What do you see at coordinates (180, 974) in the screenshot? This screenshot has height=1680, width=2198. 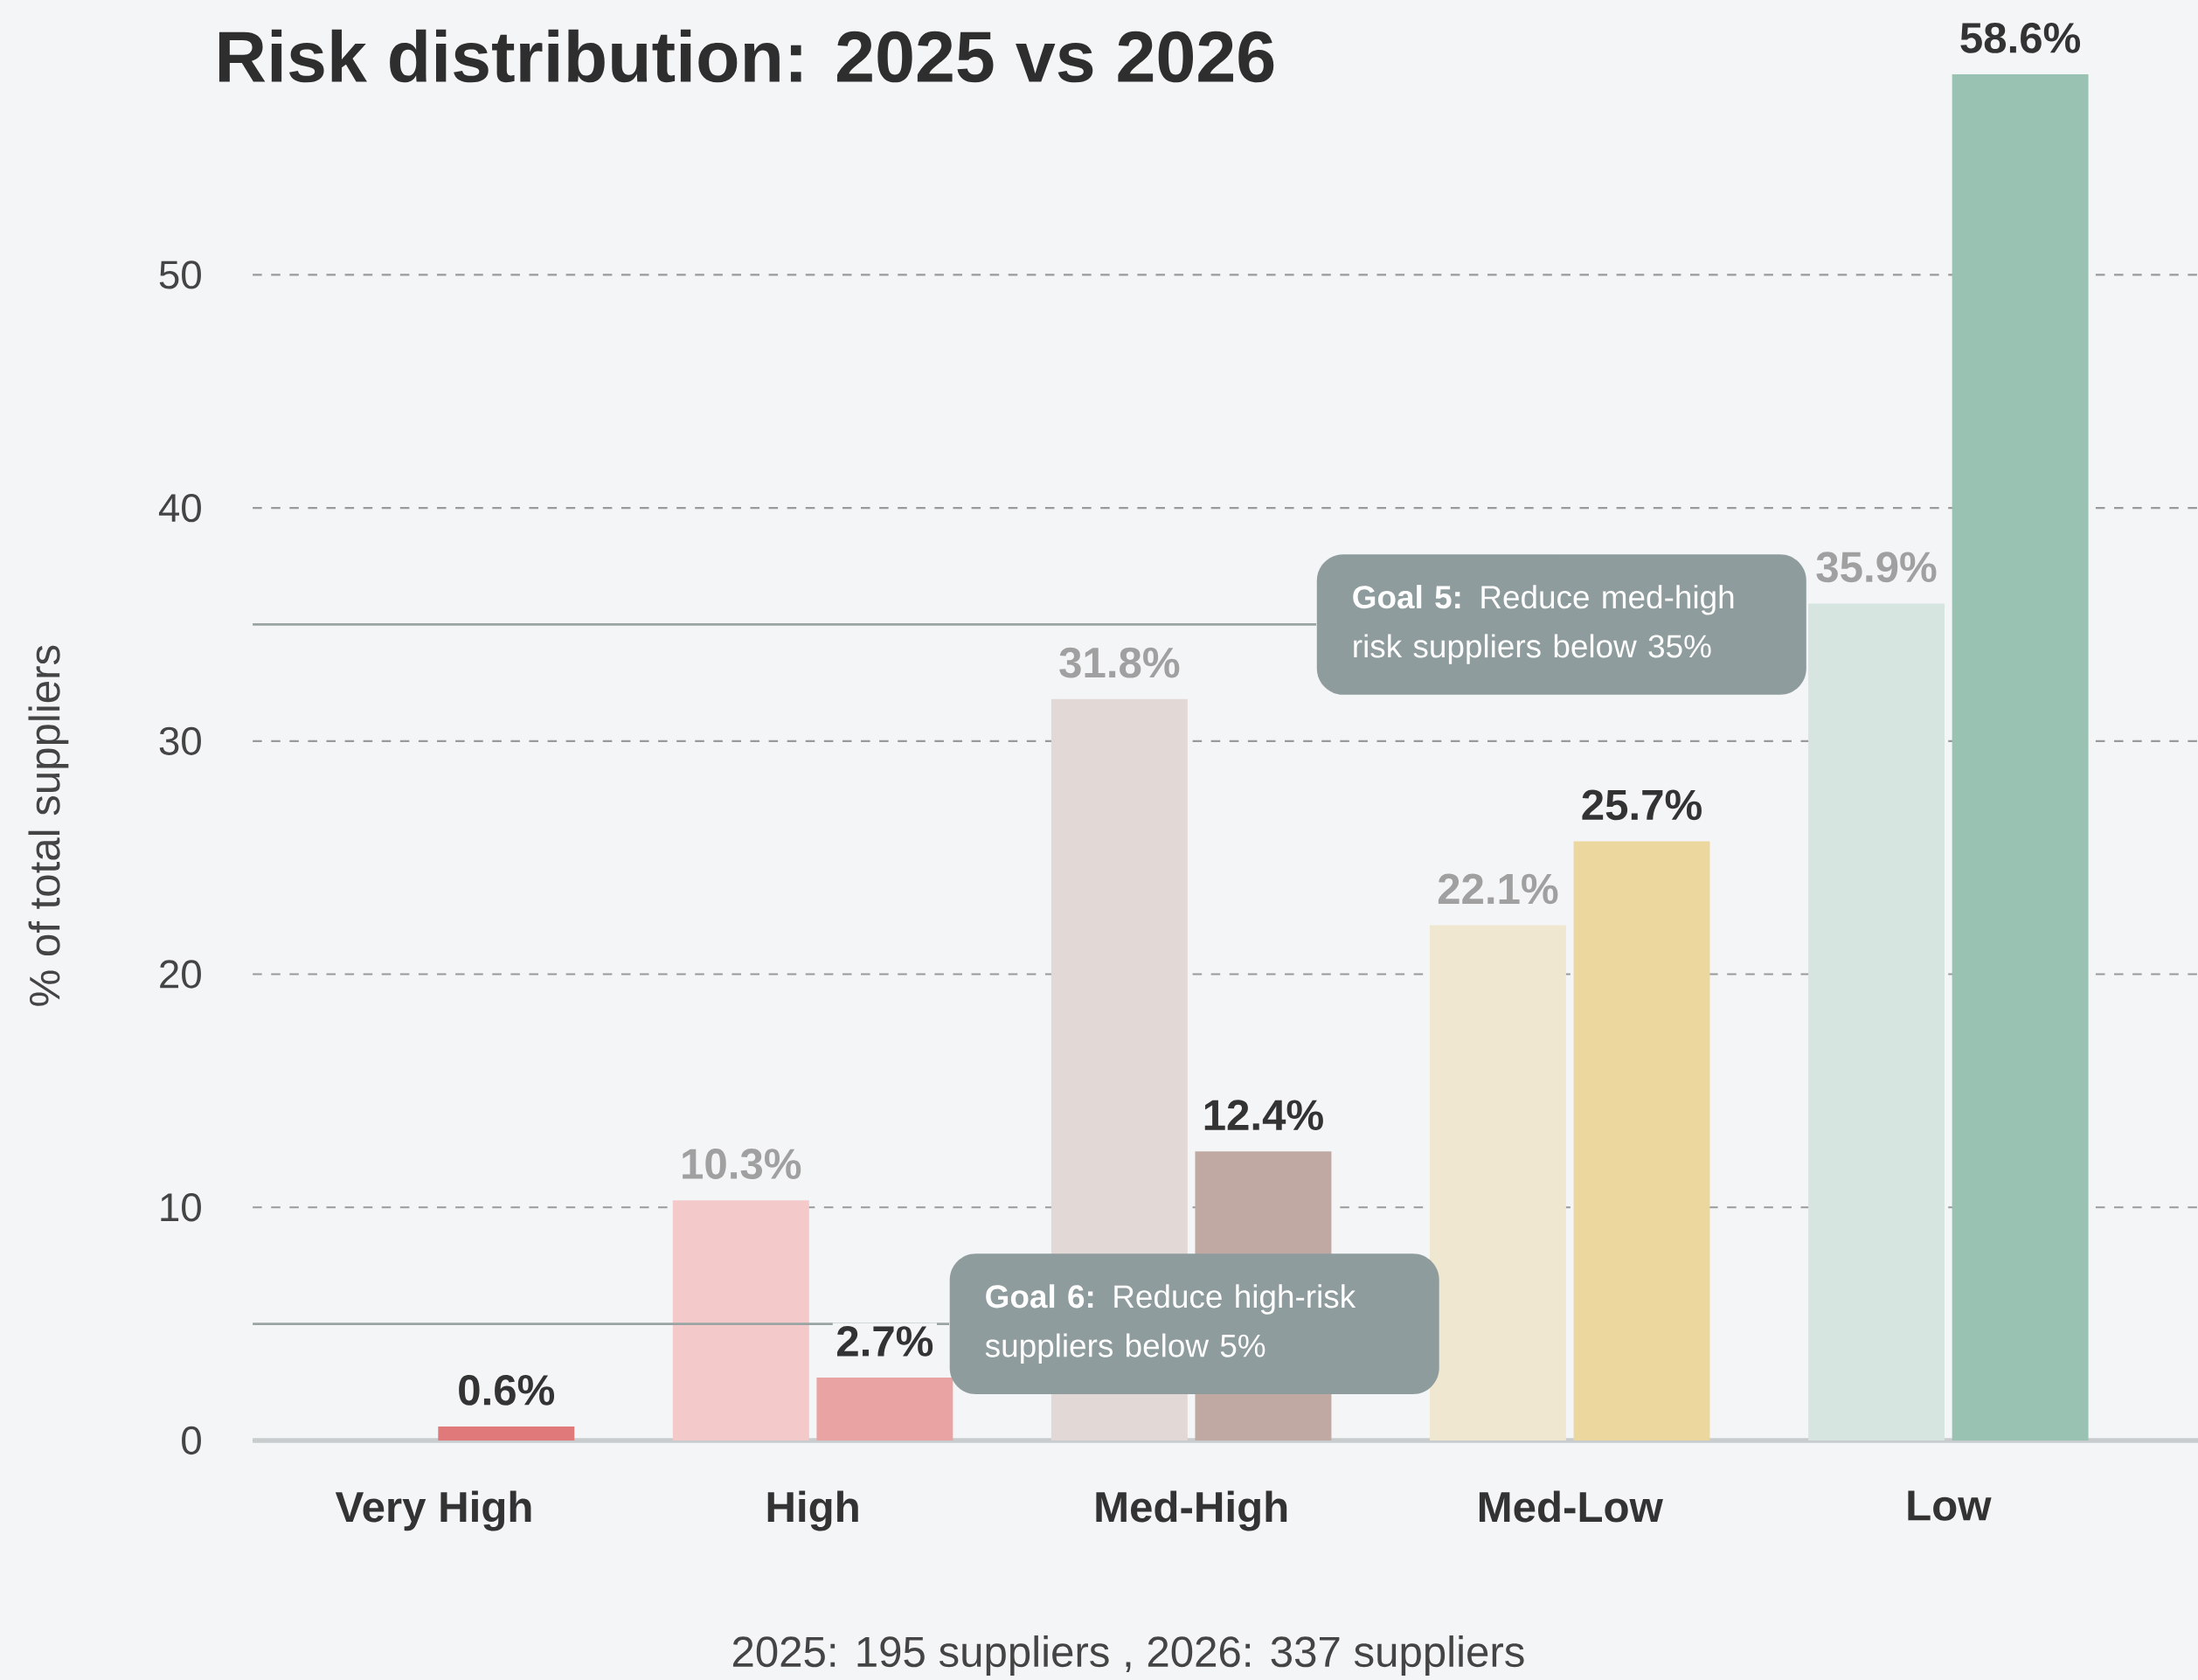 I see `y-tick-label: 20` at bounding box center [180, 974].